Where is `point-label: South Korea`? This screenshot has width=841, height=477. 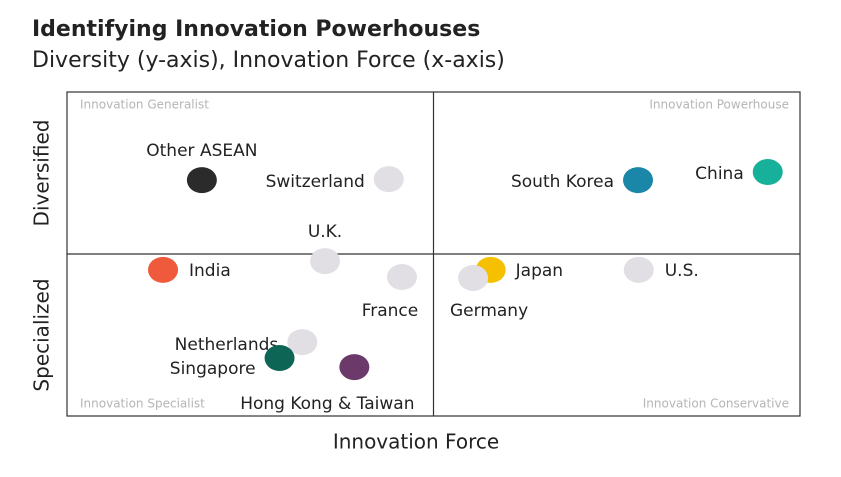 point-label: South Korea is located at coordinates (562, 182).